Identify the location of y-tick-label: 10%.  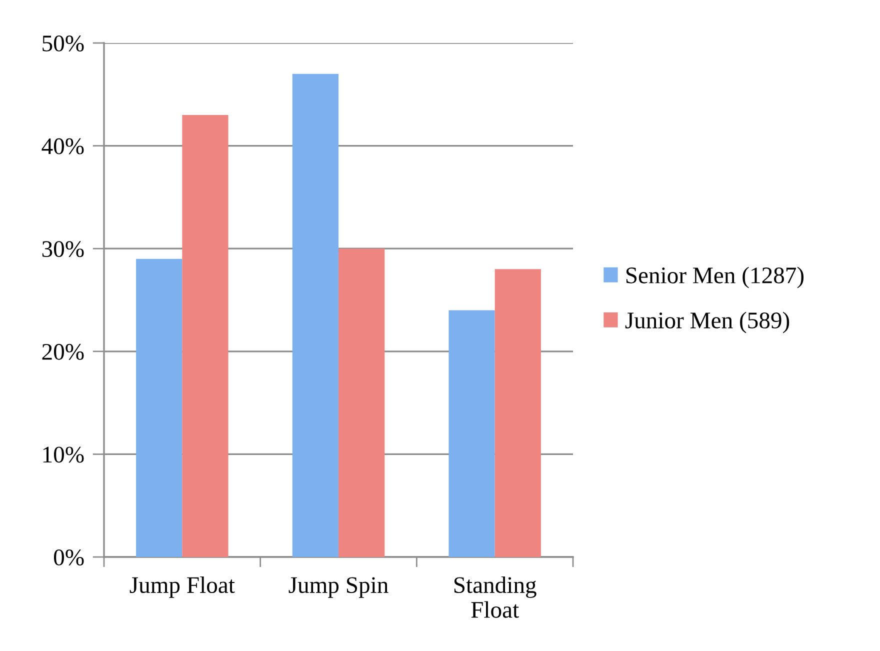
(63, 454).